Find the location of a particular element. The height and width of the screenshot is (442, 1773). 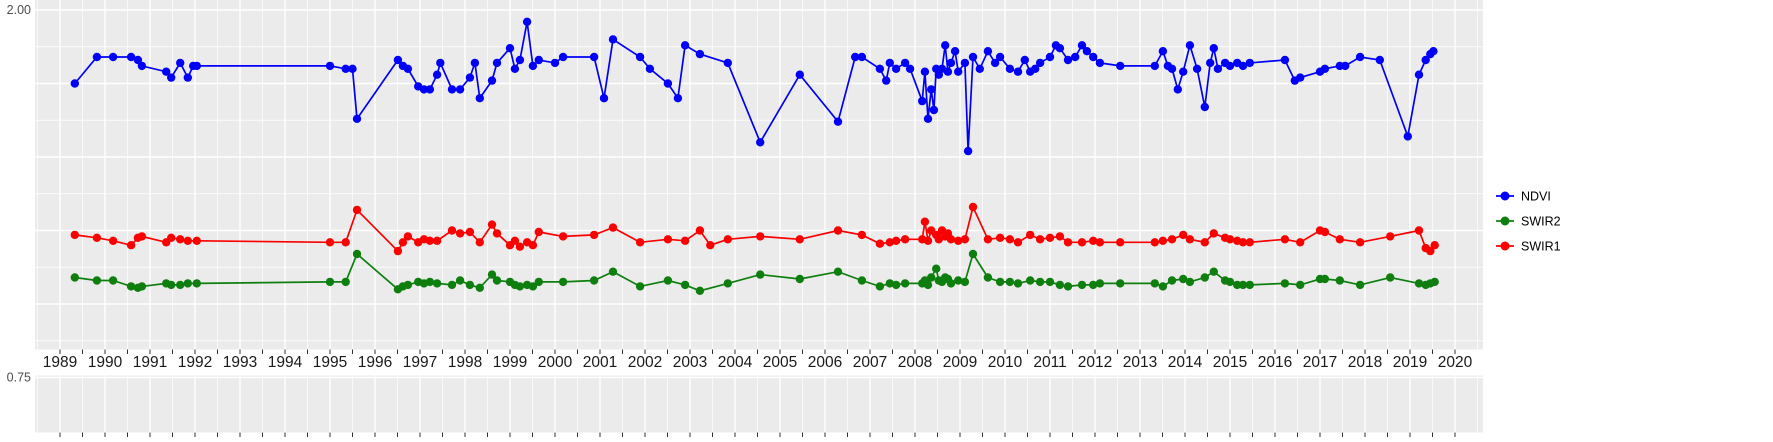

legend-key-swir2-icon is located at coordinates (1505, 221).